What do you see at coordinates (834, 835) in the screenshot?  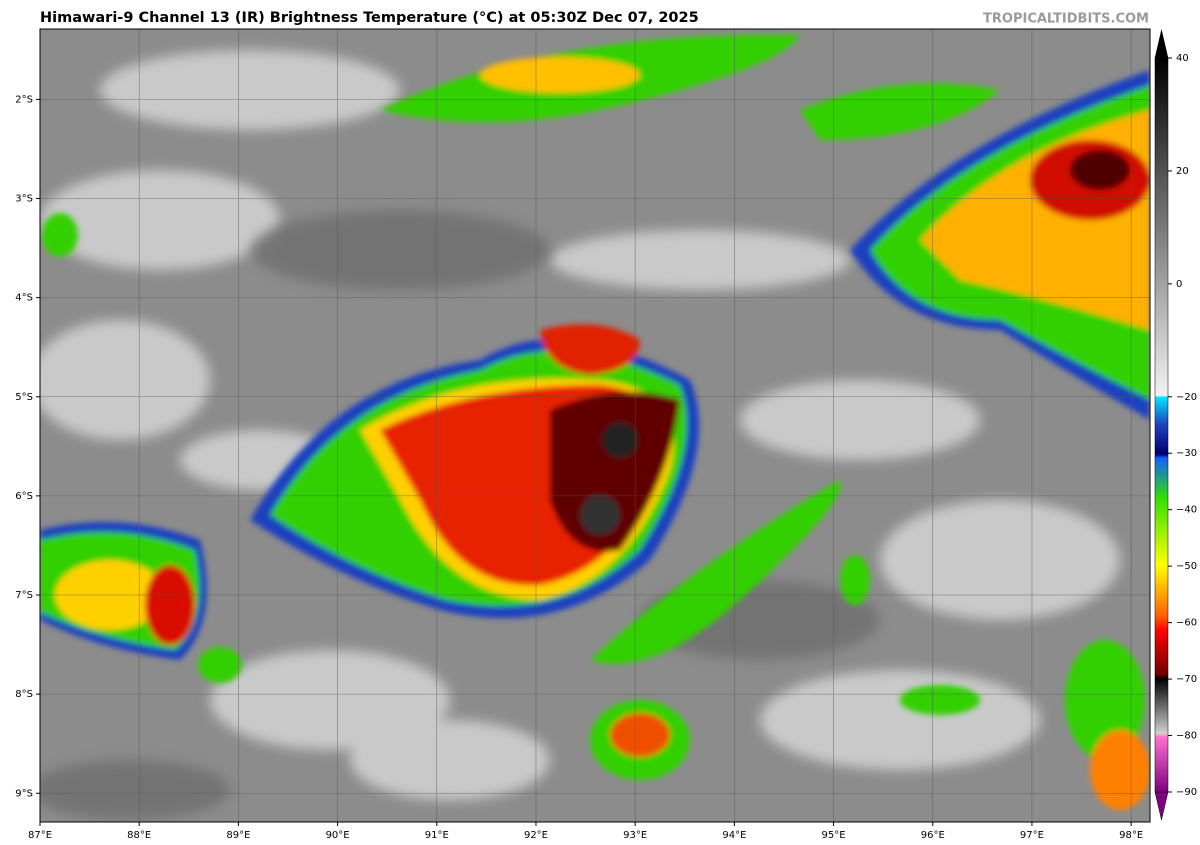 I see `x-tick-label: 95°E` at bounding box center [834, 835].